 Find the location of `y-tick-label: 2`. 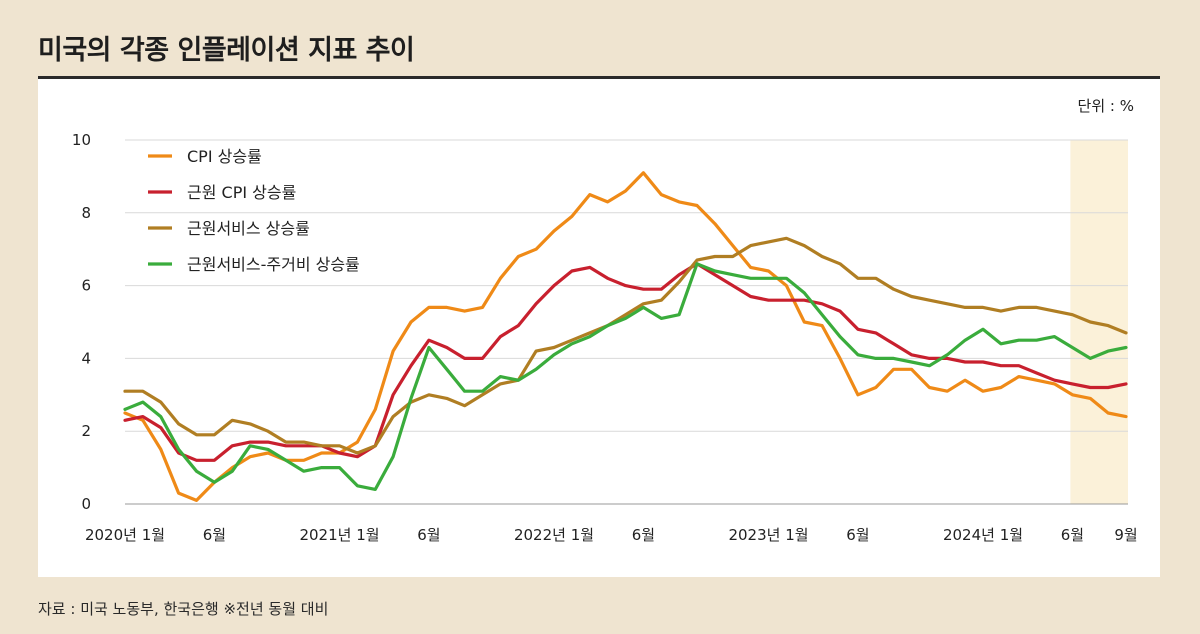

y-tick-label: 2 is located at coordinates (86, 431).